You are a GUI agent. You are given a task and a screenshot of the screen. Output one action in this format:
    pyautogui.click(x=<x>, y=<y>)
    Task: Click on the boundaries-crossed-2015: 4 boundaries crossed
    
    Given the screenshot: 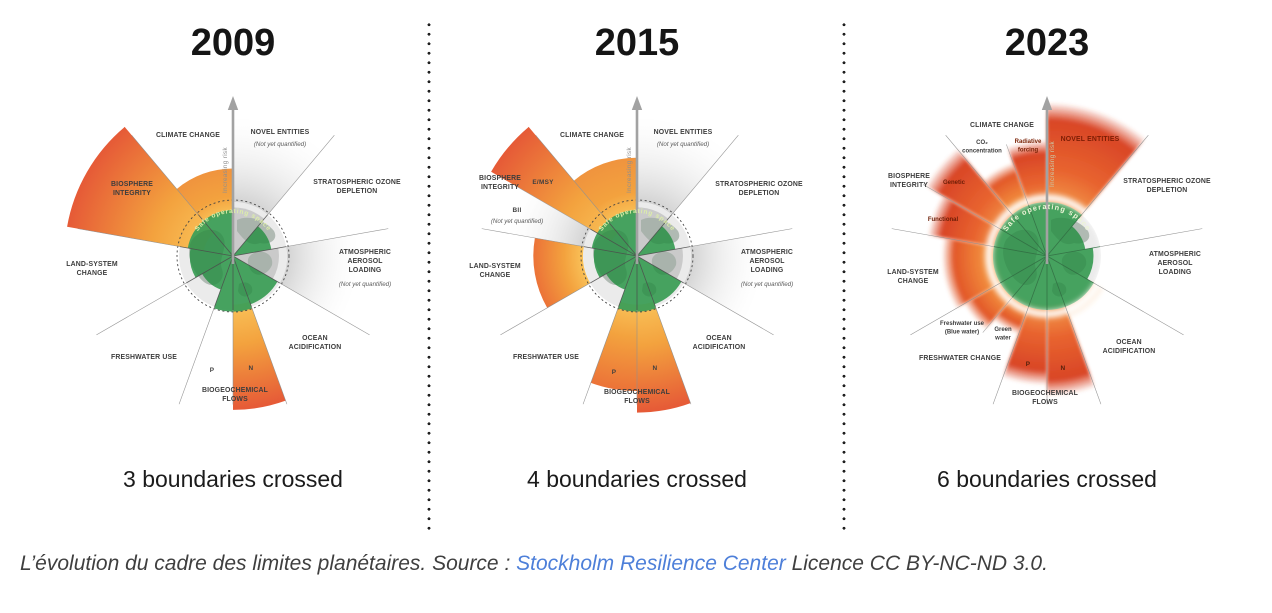 What is the action you would take?
    pyautogui.click(x=637, y=479)
    